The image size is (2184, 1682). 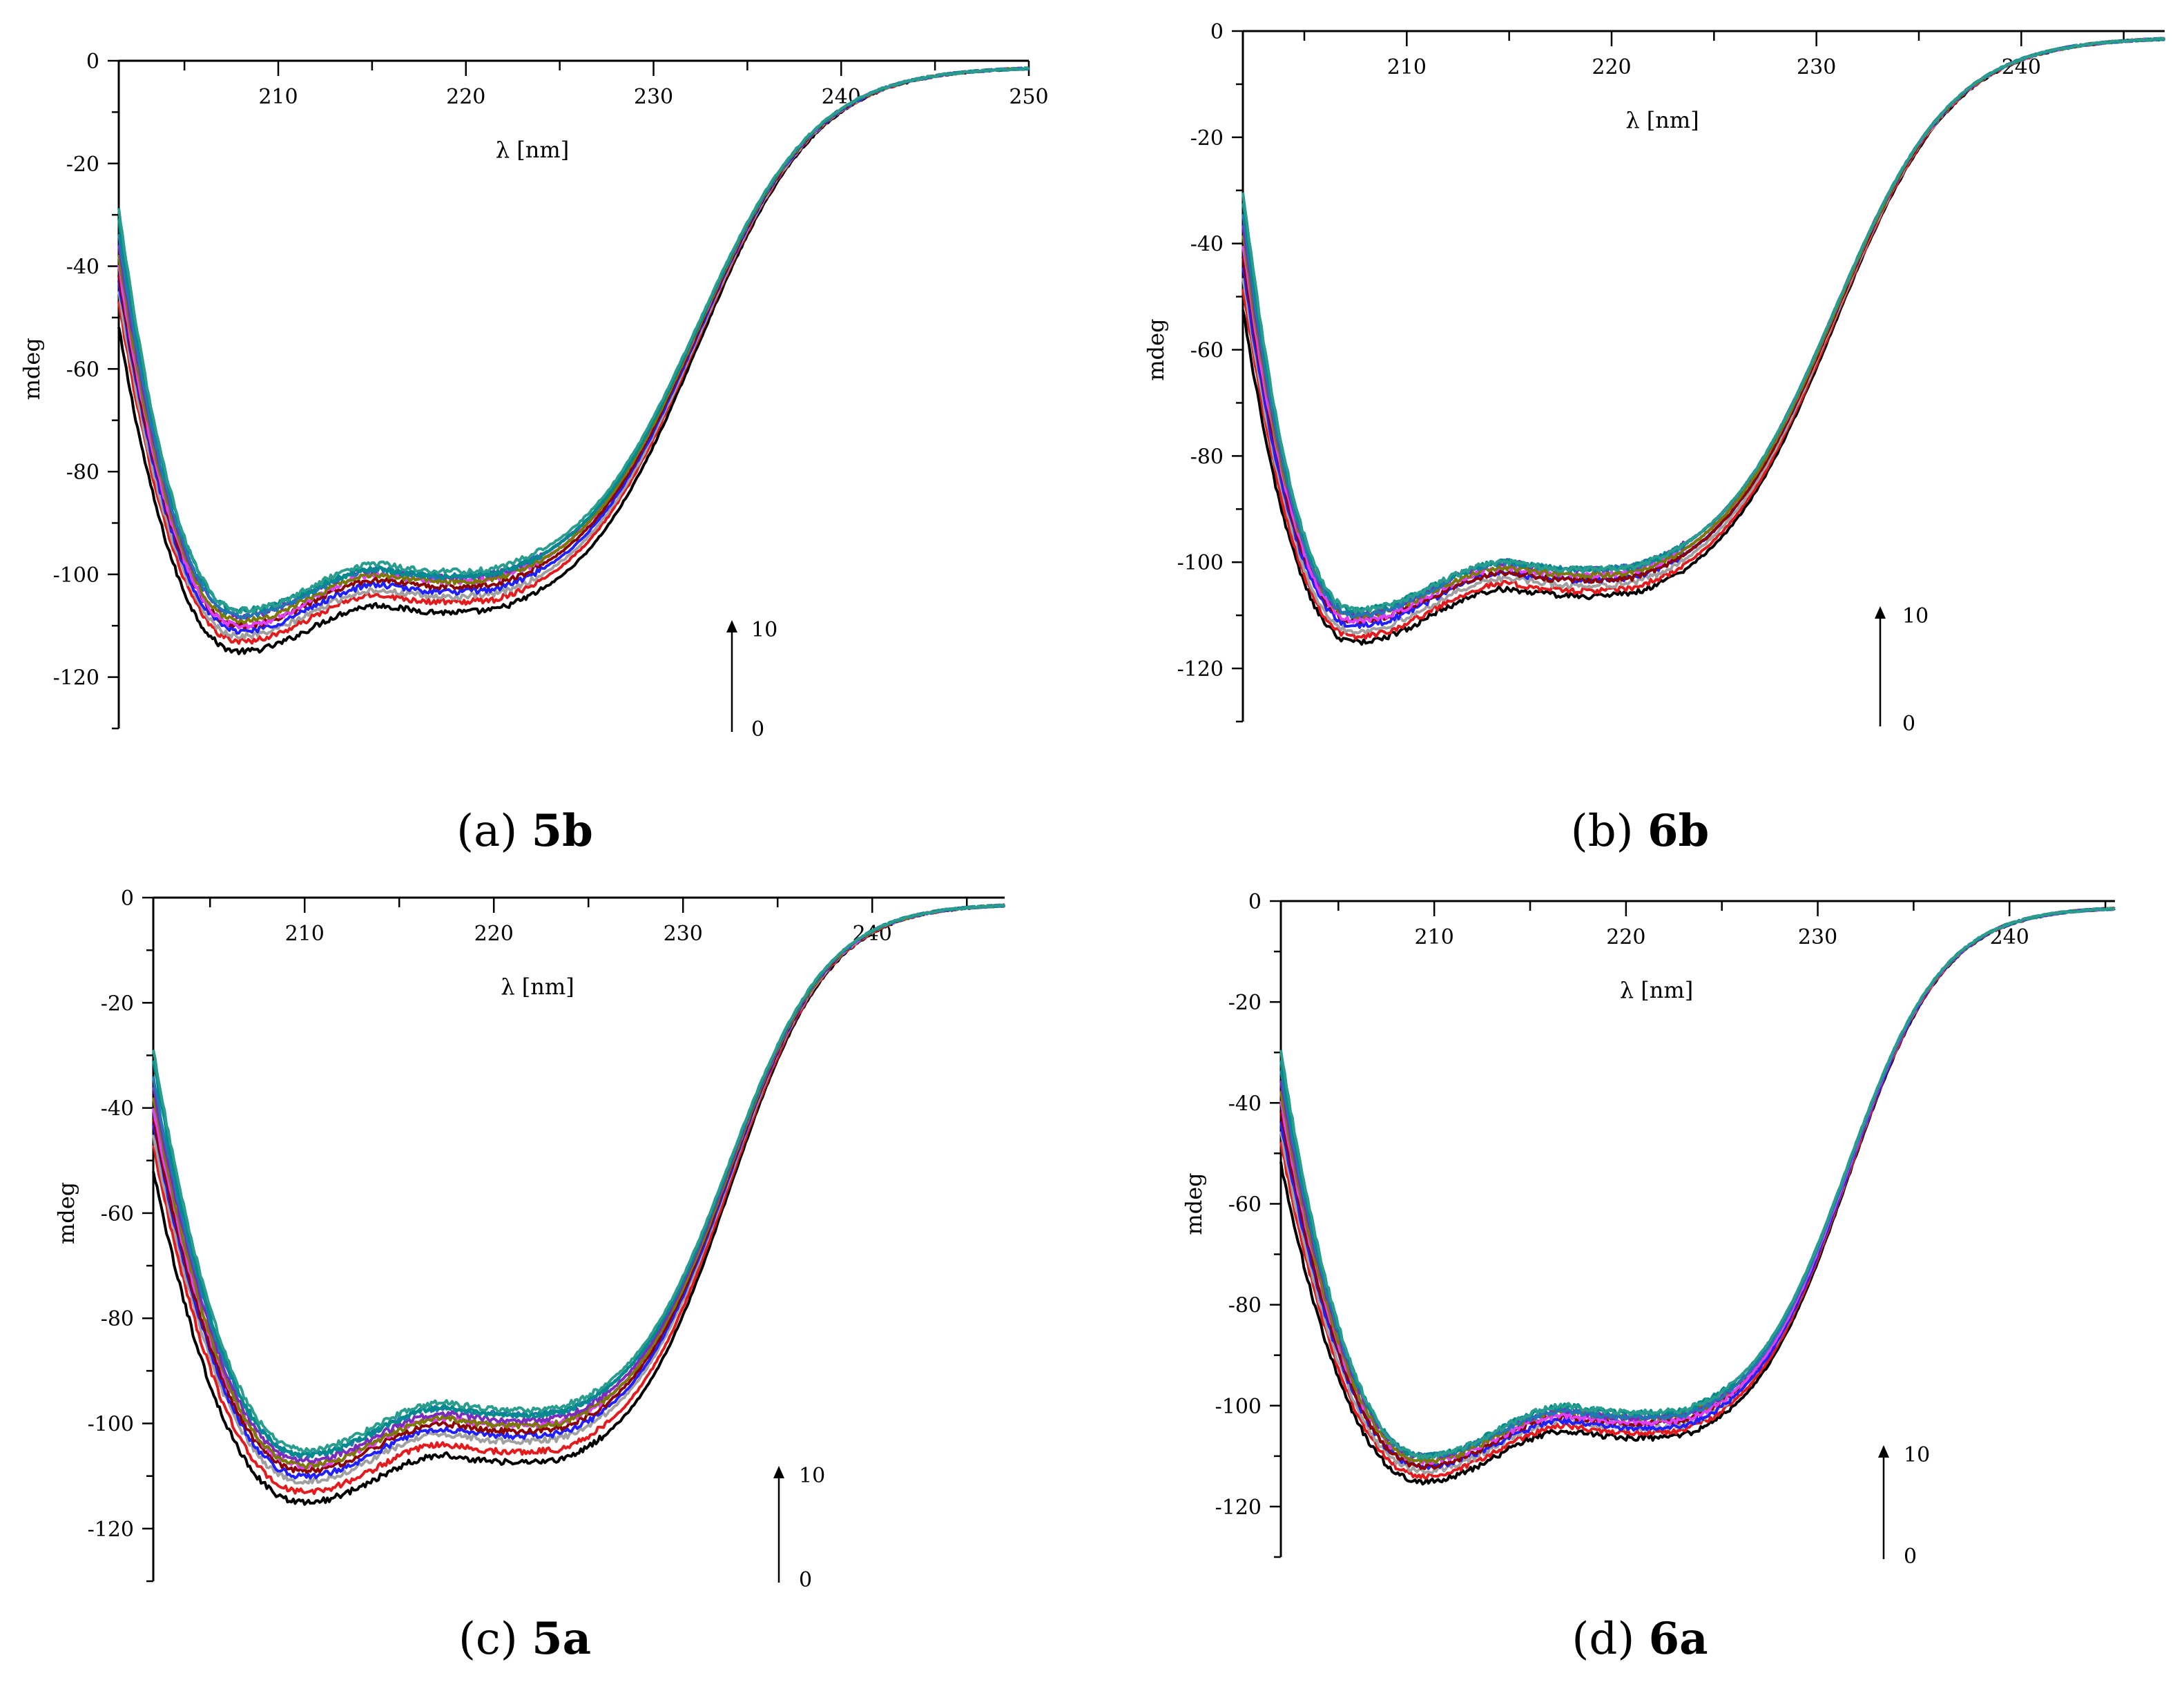 I want to click on panel-caption: (d) 6a, so click(x=1640, y=1639).